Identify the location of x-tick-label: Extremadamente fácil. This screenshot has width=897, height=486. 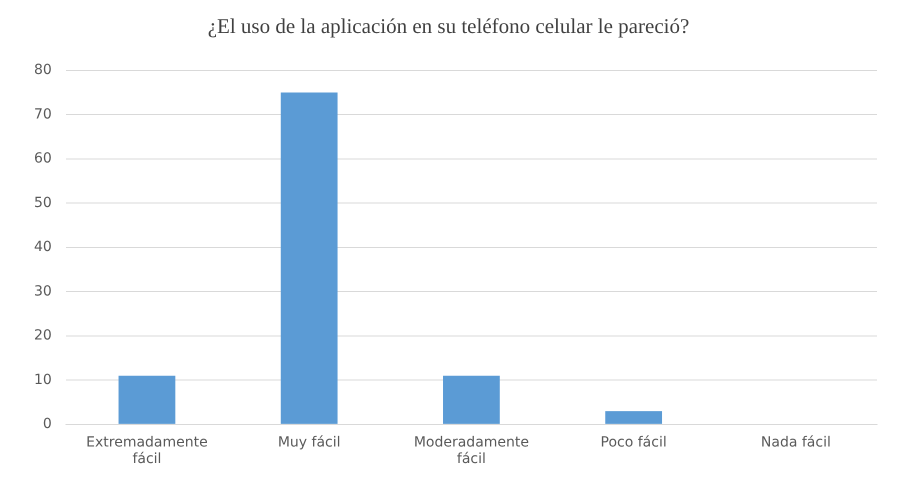
(147, 451).